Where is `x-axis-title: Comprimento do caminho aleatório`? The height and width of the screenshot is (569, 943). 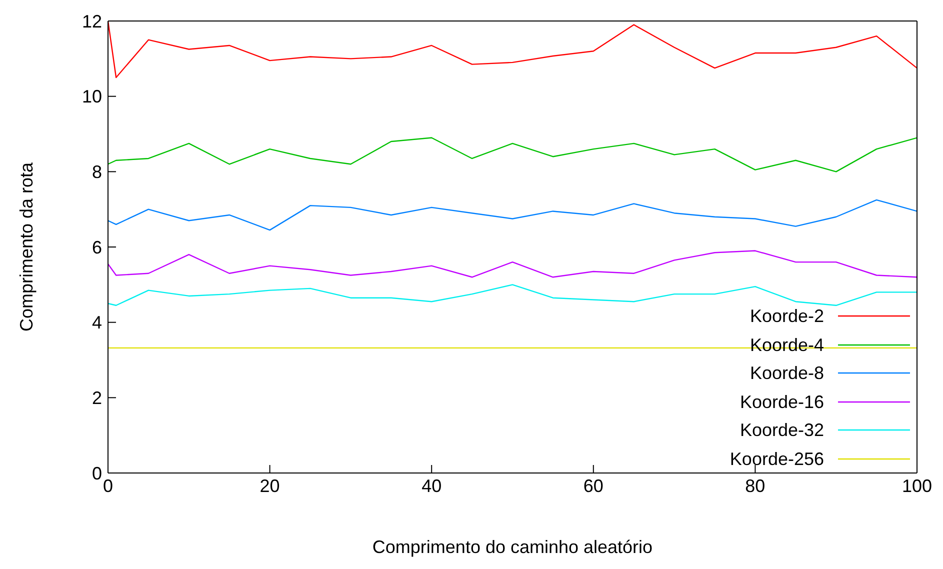 x-axis-title: Comprimento do caminho aleatório is located at coordinates (512, 547).